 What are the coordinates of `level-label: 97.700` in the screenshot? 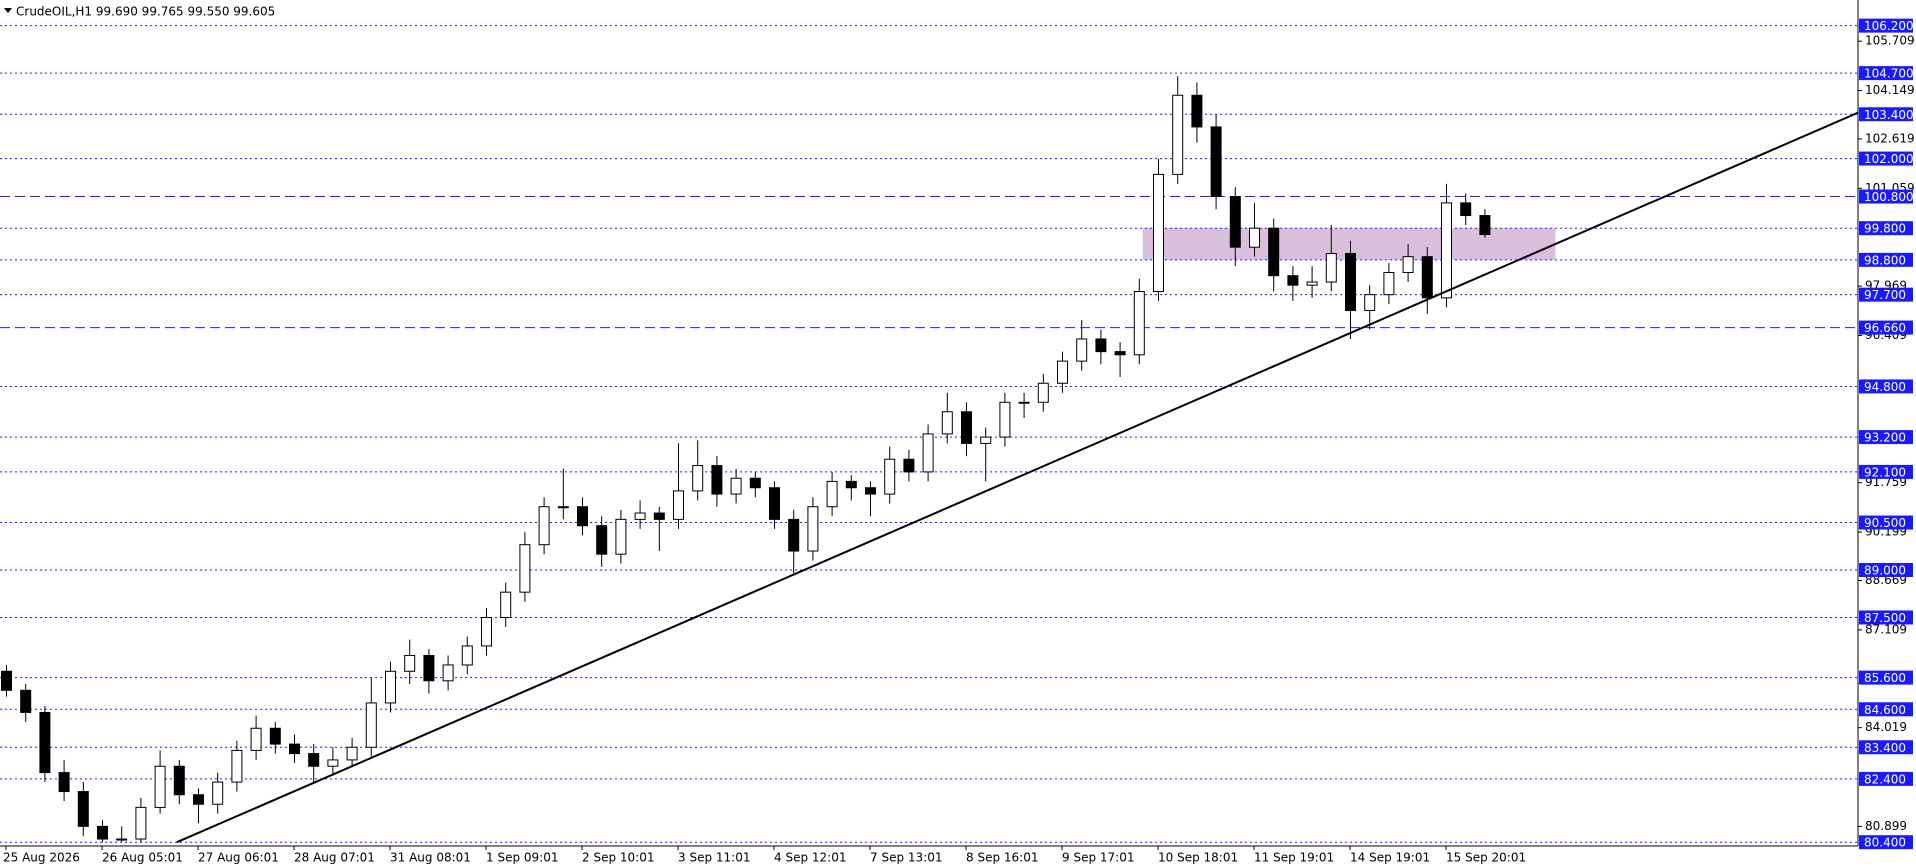 It's located at (1885, 295).